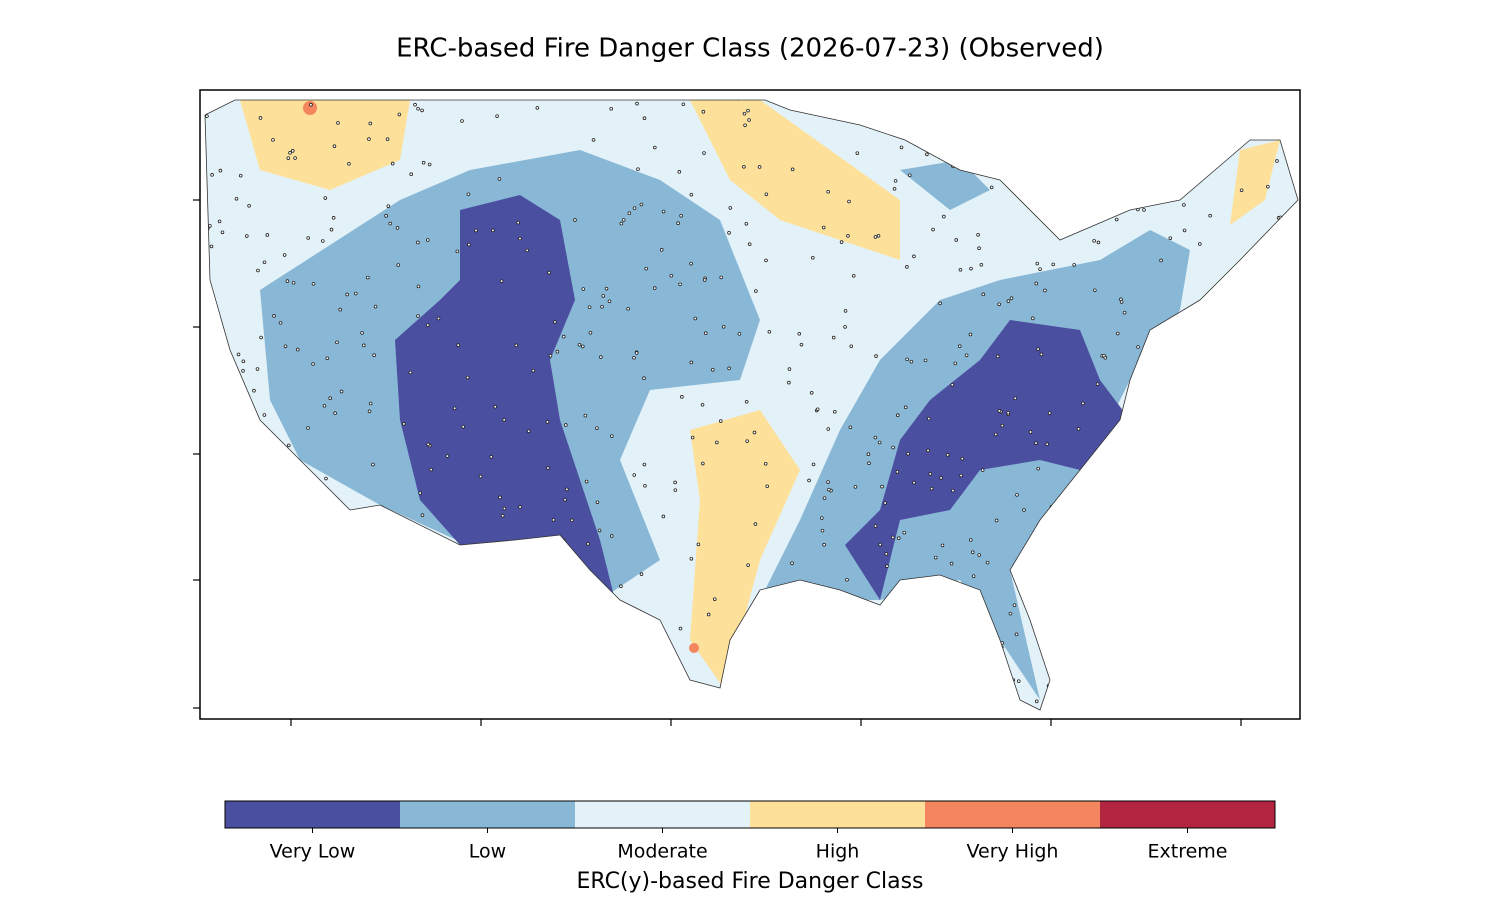 Image resolution: width=1500 pixels, height=900 pixels. I want to click on colorbar: Very Low Low Moderate High Very High Extreme, so click(750, 831).